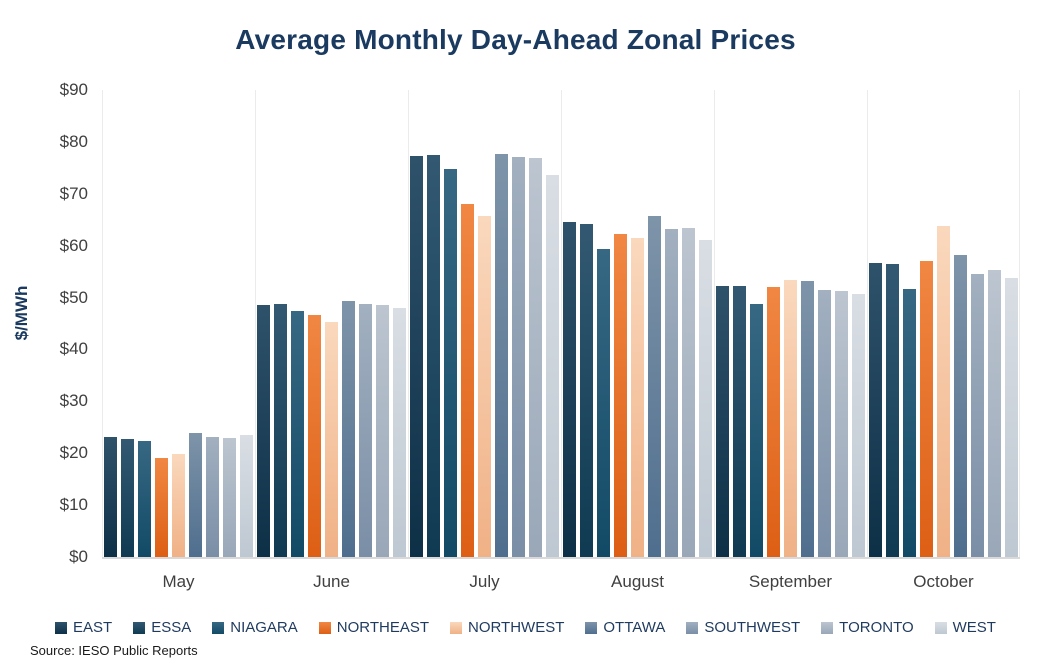 The image size is (1051, 663). I want to click on y-tick-label: $60, so click(73, 245).